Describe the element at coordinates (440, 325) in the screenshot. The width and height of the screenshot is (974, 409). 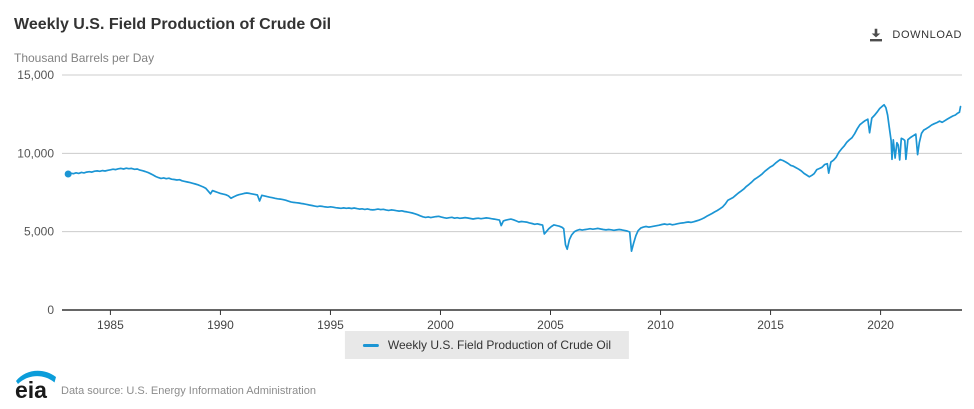
I see `svg-text: 2000` at that location.